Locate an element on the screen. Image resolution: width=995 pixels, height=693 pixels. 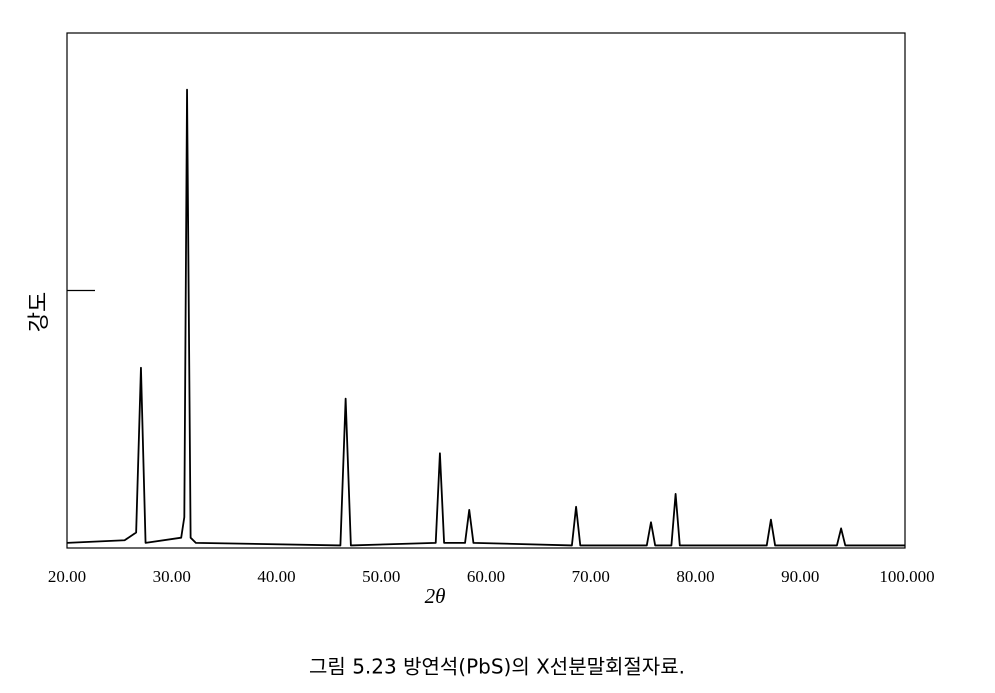
x-tick-label: 90.00 is located at coordinates (800, 576).